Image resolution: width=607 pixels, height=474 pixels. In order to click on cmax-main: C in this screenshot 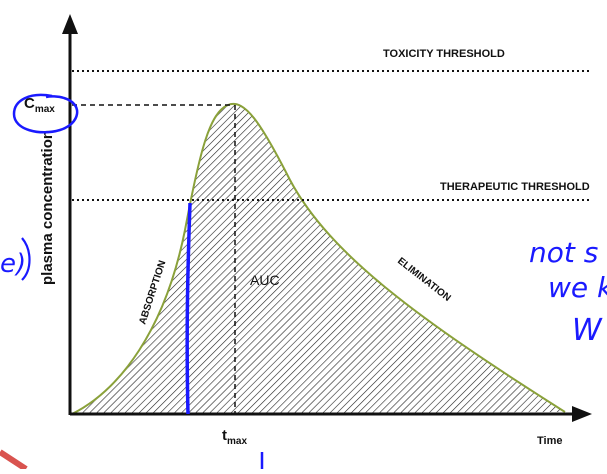, I will do `click(29, 103)`.